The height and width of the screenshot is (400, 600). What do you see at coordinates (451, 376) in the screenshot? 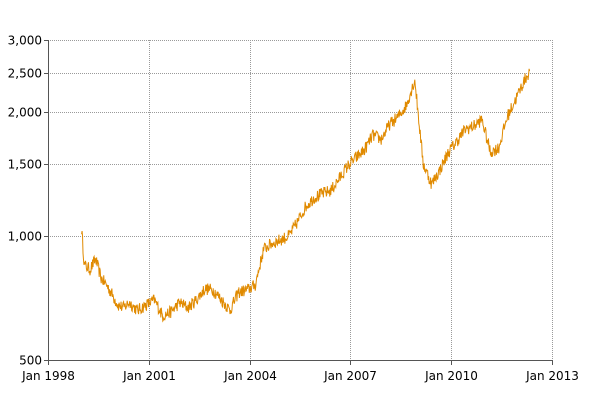
I see `x-tick-label: Jan 2010` at bounding box center [451, 376].